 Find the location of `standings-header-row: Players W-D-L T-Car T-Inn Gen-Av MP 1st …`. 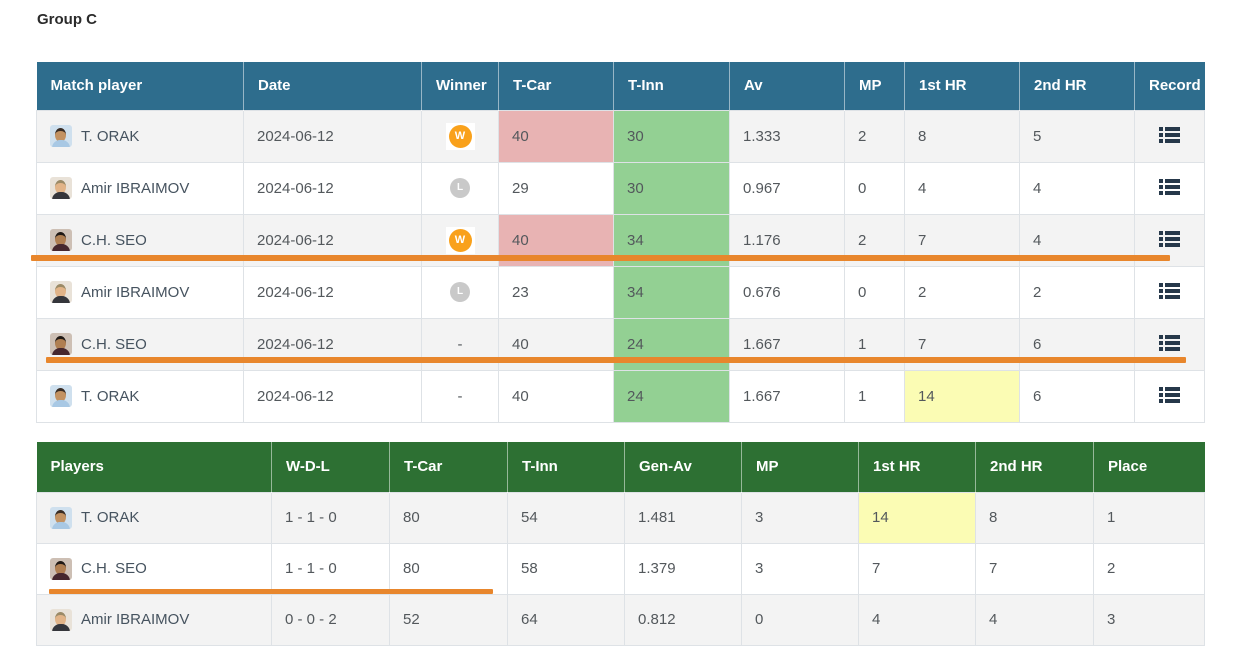

standings-header-row: Players W-D-L T-Car T-Inn Gen-Av MP 1st … is located at coordinates (620, 467).